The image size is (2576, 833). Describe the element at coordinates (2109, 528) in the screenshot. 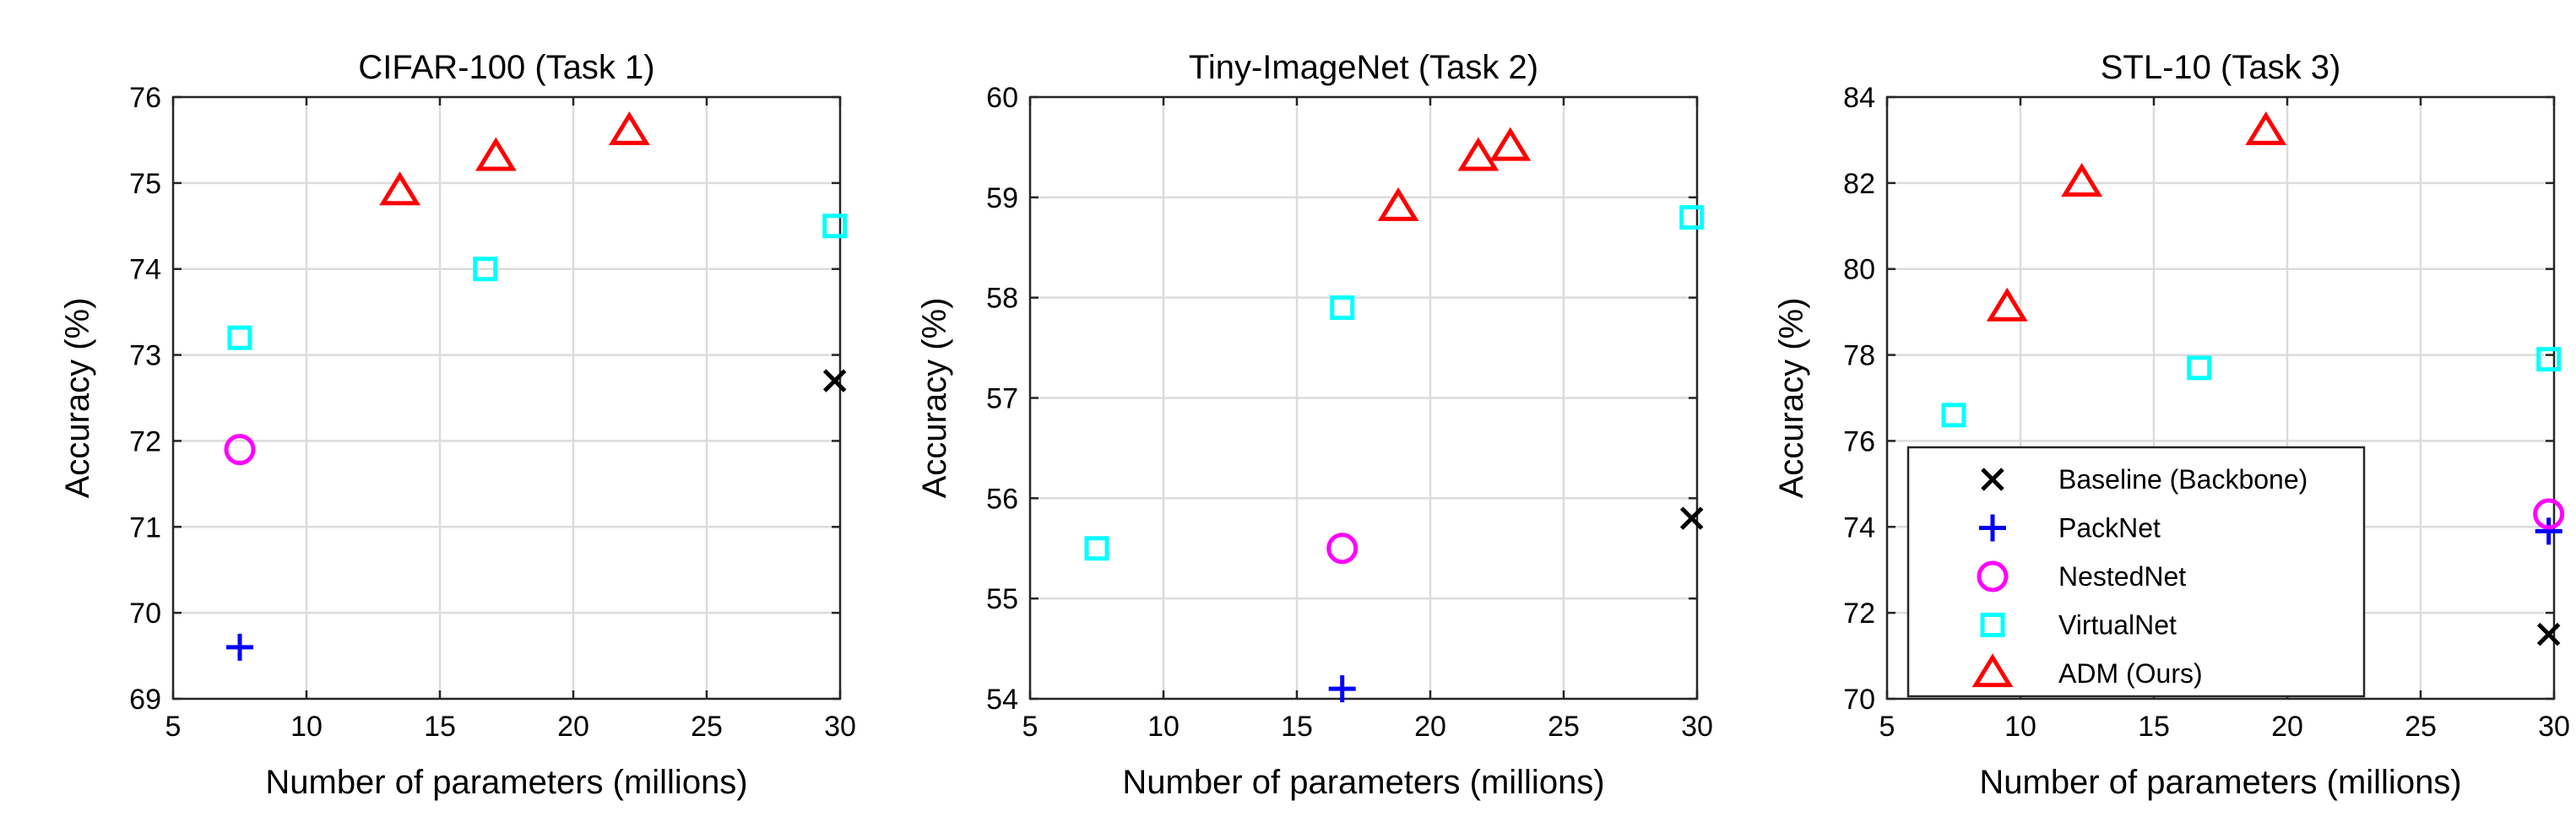

I see `legend-label-packnet: PackNet` at that location.